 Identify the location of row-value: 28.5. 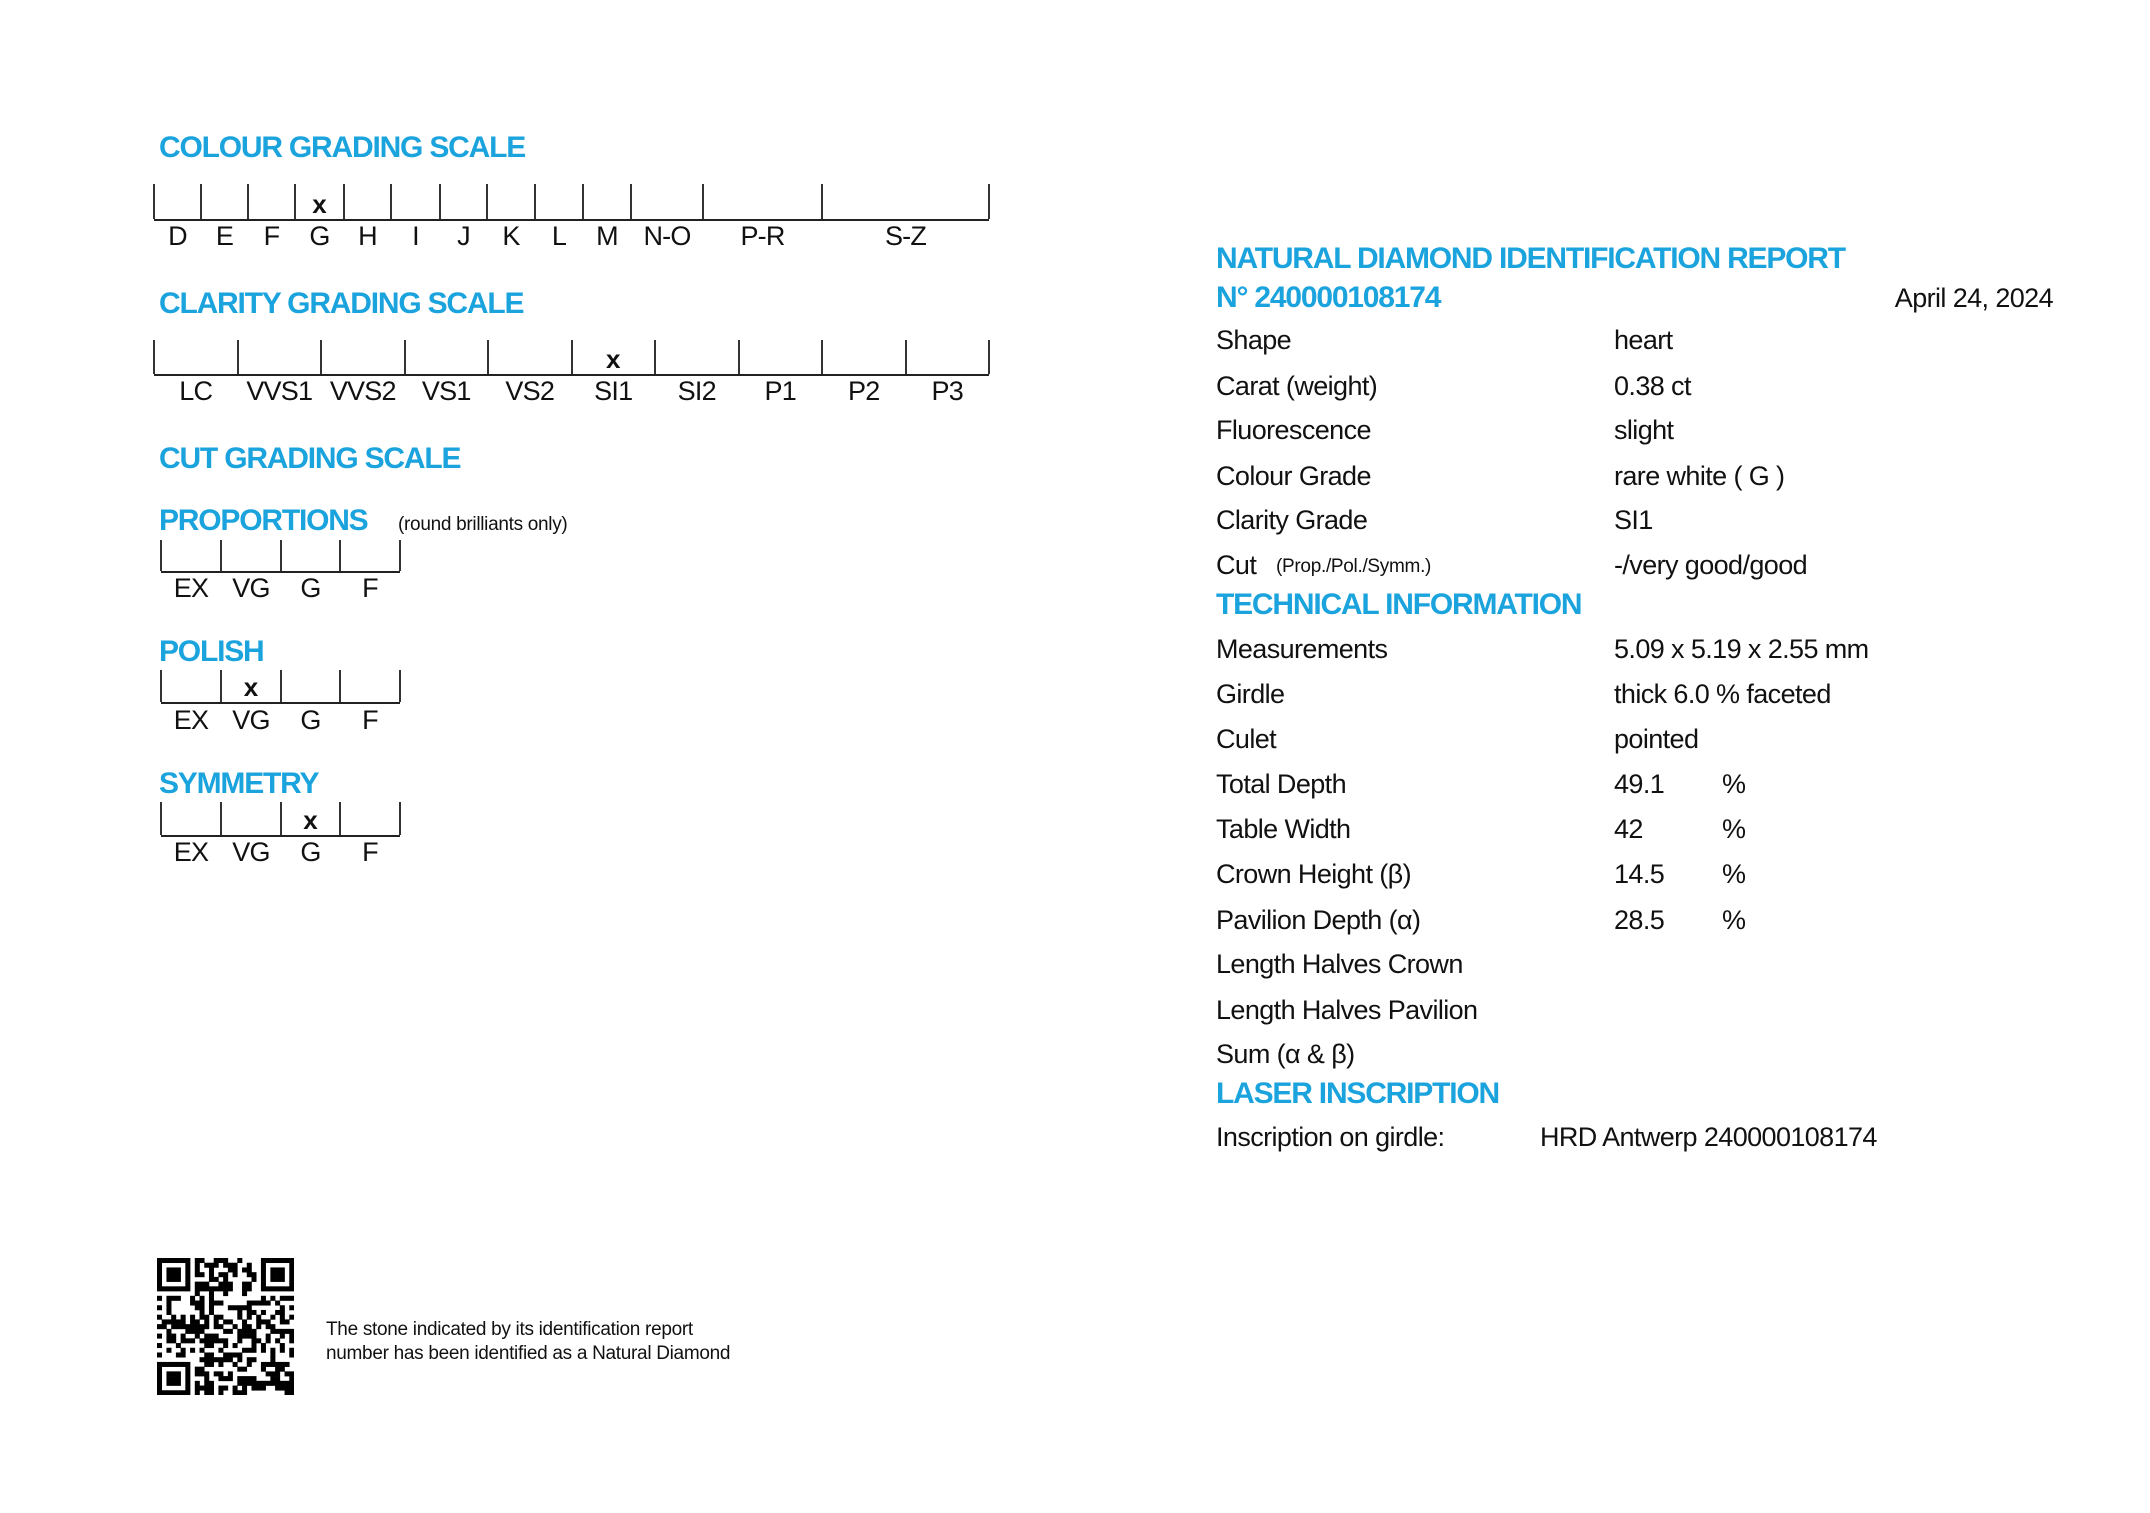
(1639, 920).